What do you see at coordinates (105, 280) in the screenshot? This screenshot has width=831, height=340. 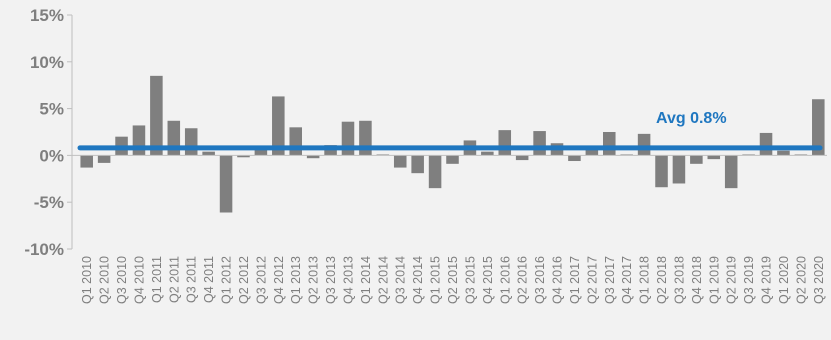 I see `x-tick-label: Q2 2010` at bounding box center [105, 280].